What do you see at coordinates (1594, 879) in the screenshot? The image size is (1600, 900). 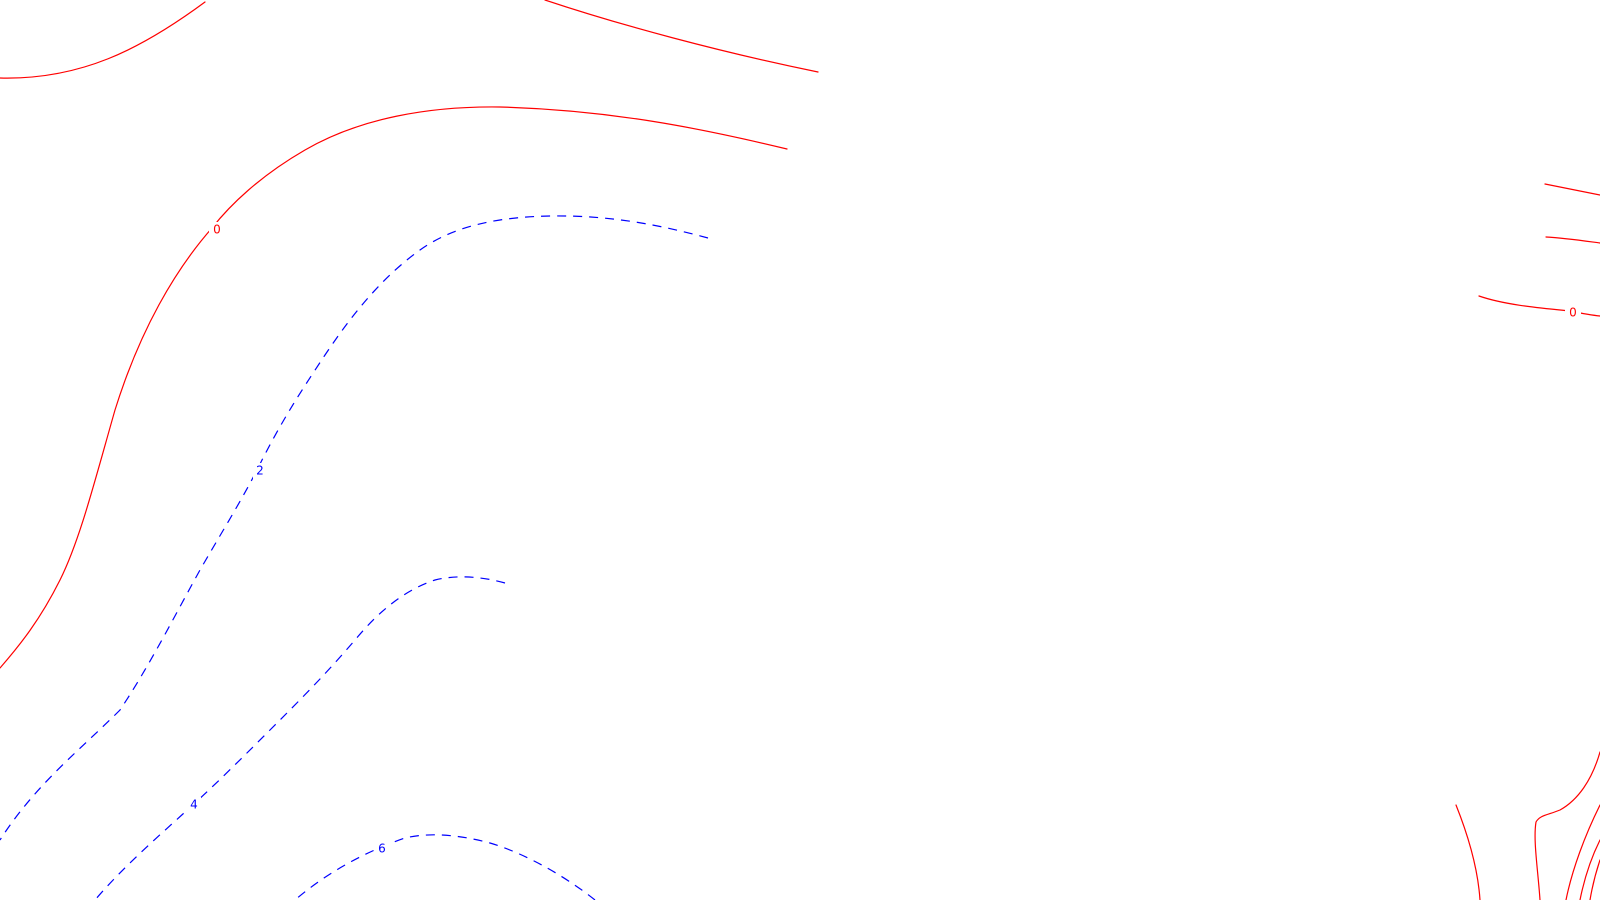 I see `contour-line-zero-bottom-right-e` at bounding box center [1594, 879].